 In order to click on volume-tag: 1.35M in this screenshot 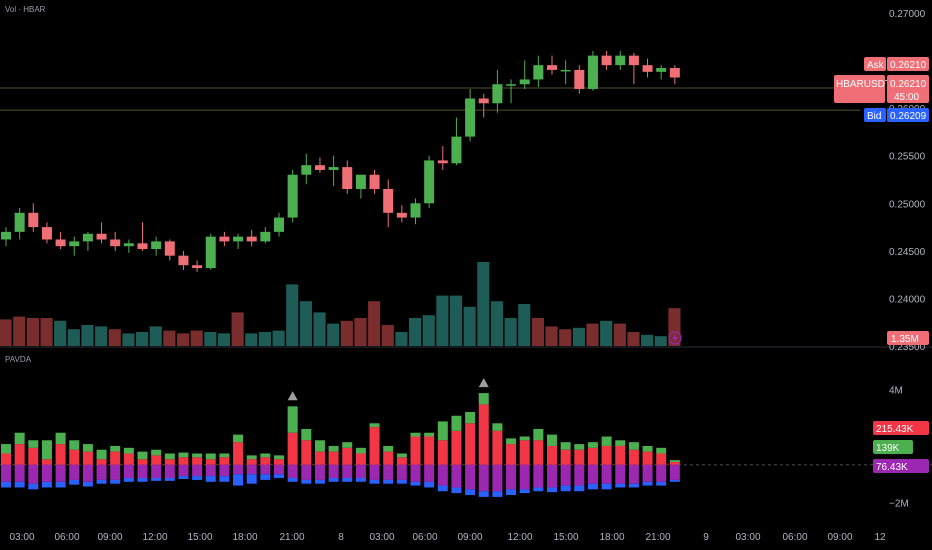, I will do `click(908, 338)`.